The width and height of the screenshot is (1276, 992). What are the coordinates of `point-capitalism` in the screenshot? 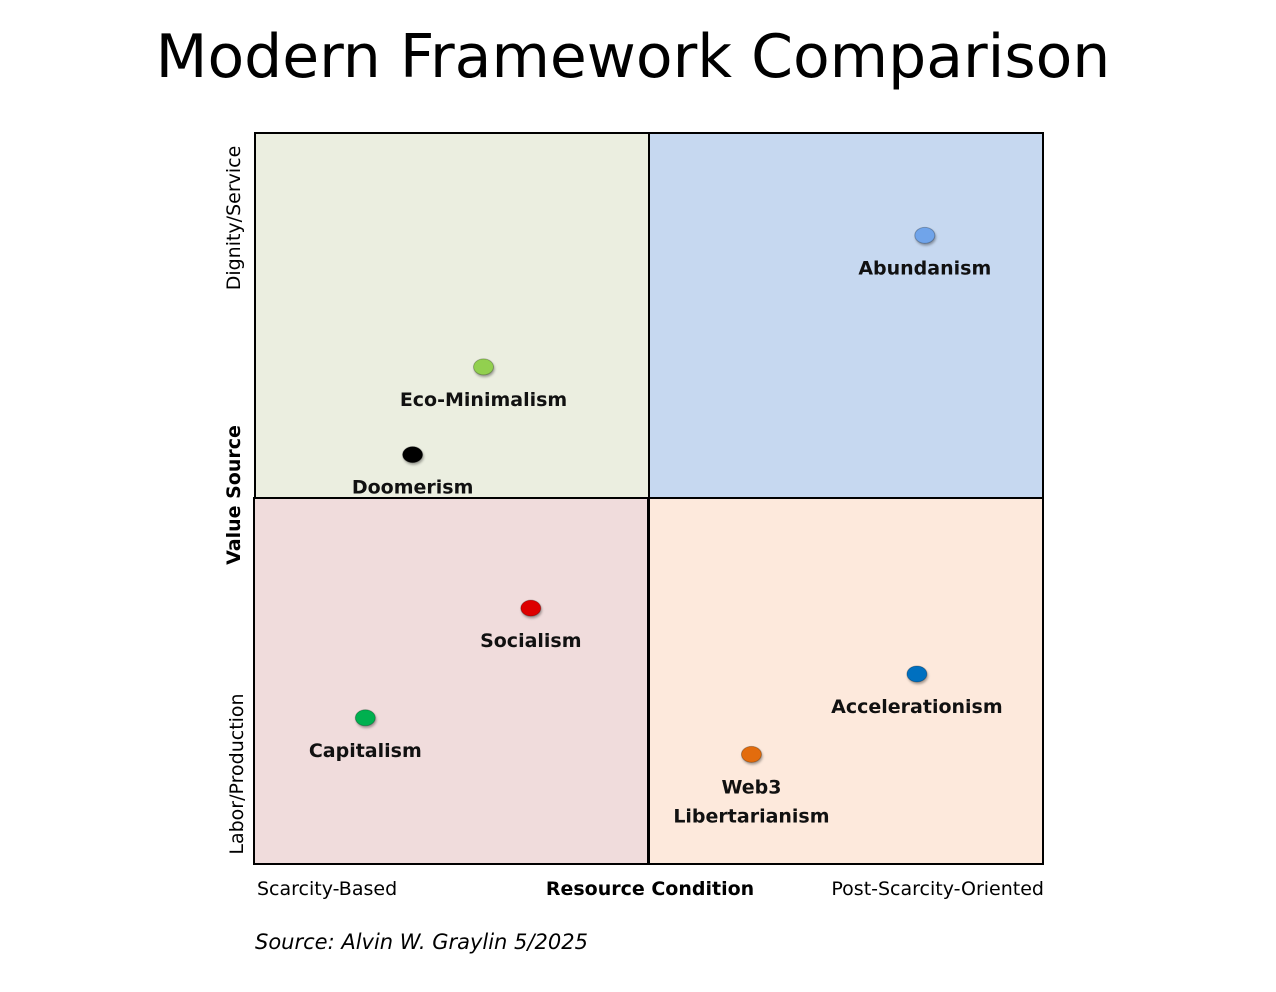 It's located at (365, 718).